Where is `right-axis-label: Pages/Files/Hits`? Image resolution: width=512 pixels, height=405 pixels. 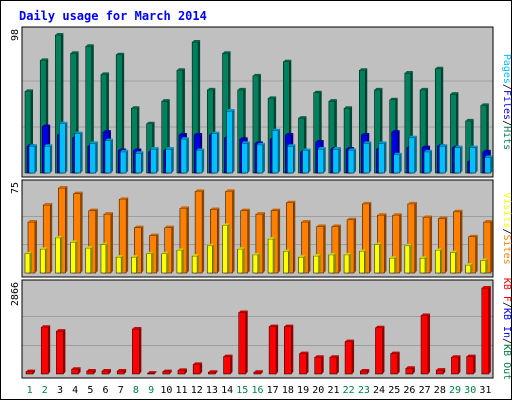
right-axis-label: Pages/Files/Hits is located at coordinates (506, 102).